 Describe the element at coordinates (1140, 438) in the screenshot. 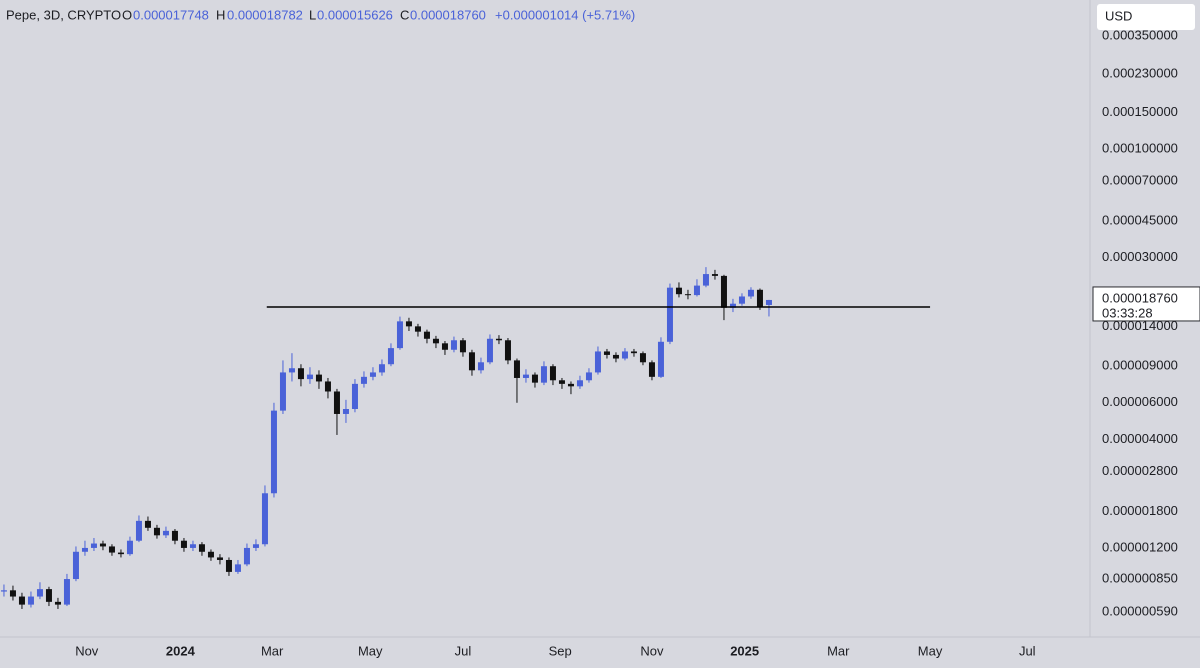

I see `y-tick-label: 0.000004000` at that location.